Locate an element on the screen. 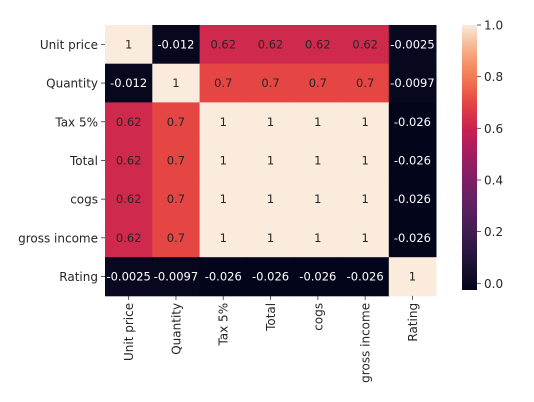 The width and height of the screenshot is (534, 402). y-tick-label: cogs is located at coordinates (84, 200).